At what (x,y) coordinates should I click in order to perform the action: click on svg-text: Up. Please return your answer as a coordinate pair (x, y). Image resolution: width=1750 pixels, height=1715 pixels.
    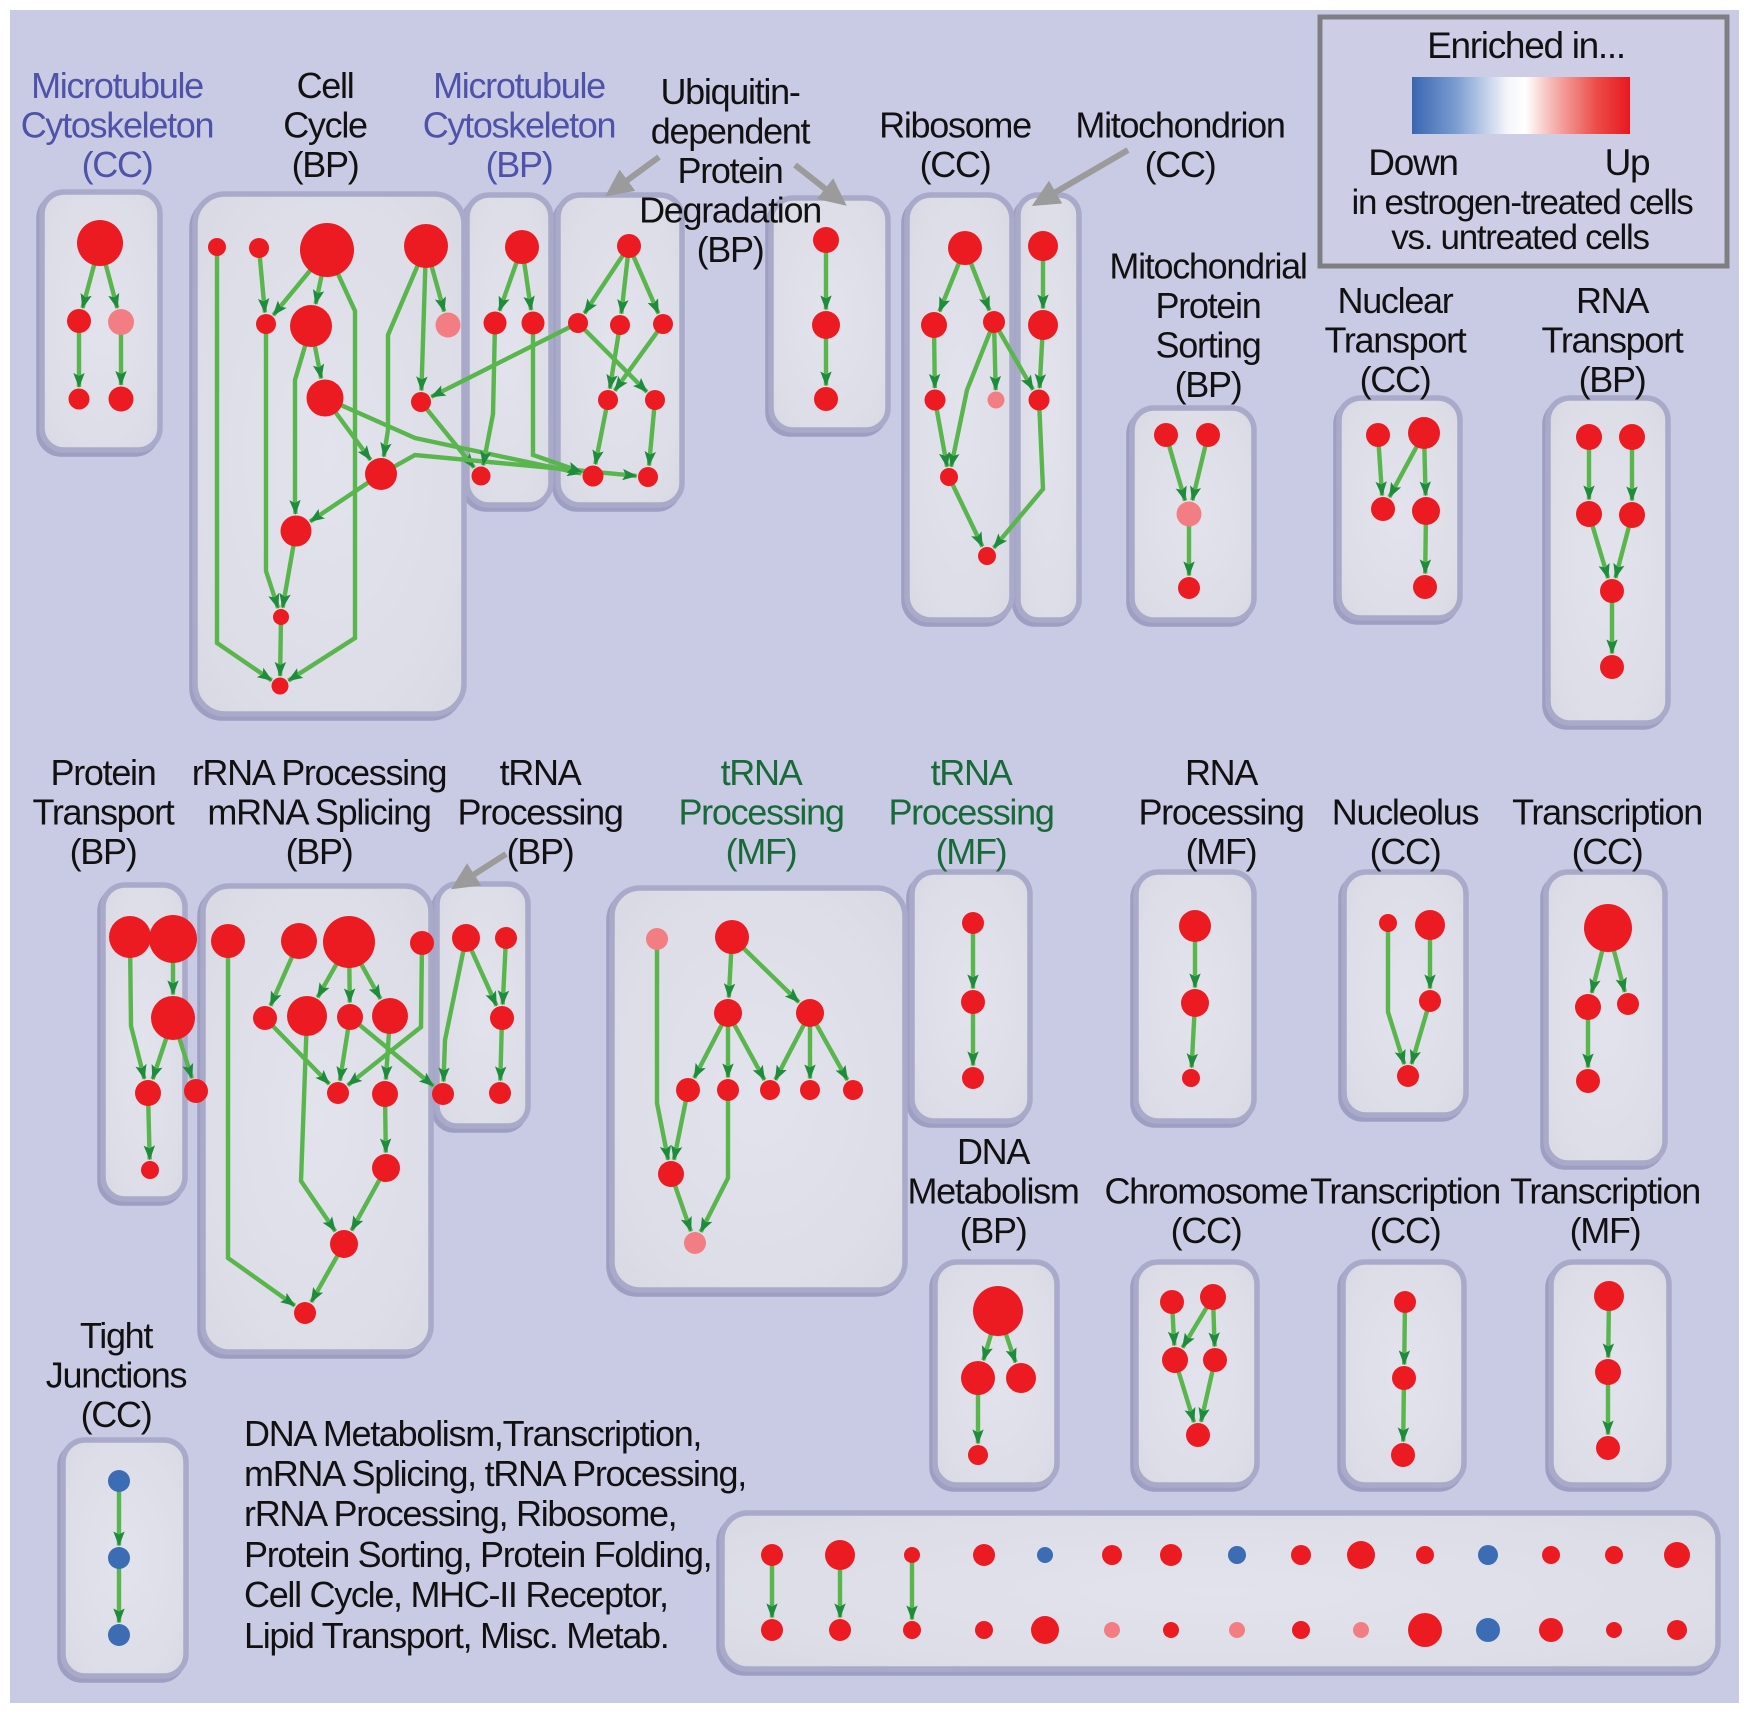
    Looking at the image, I should click on (1627, 162).